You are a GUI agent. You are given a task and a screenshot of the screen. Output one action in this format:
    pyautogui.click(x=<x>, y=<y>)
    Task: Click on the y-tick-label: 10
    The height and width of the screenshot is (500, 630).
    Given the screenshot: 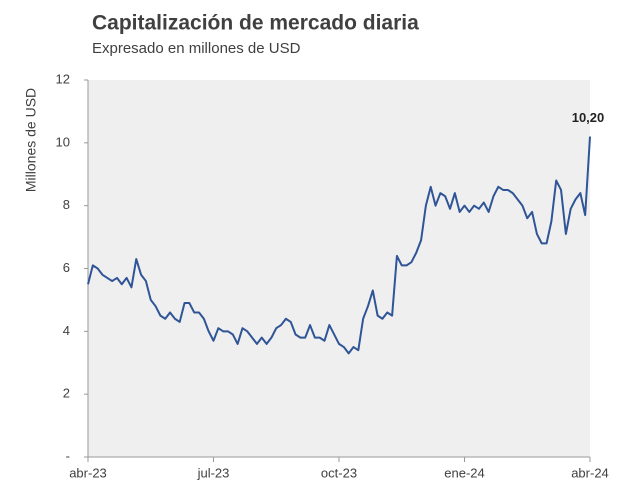 What is the action you would take?
    pyautogui.click(x=63, y=141)
    